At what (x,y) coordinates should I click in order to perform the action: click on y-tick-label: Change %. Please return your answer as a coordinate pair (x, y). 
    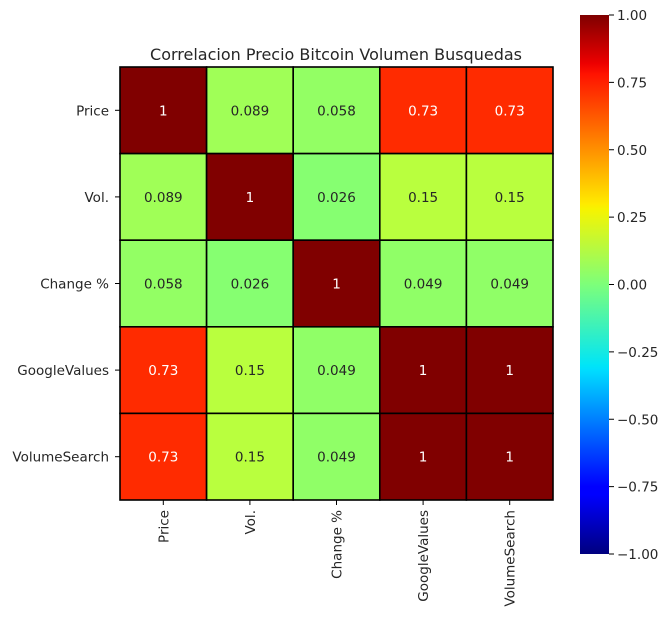
    Looking at the image, I should click on (74, 285).